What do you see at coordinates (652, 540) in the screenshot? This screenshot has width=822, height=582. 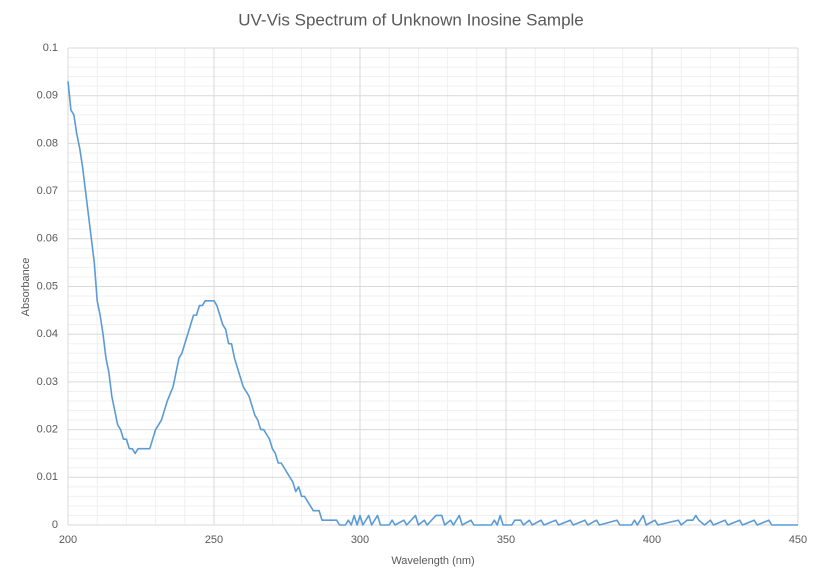 I see `x-tick-label: 400` at bounding box center [652, 540].